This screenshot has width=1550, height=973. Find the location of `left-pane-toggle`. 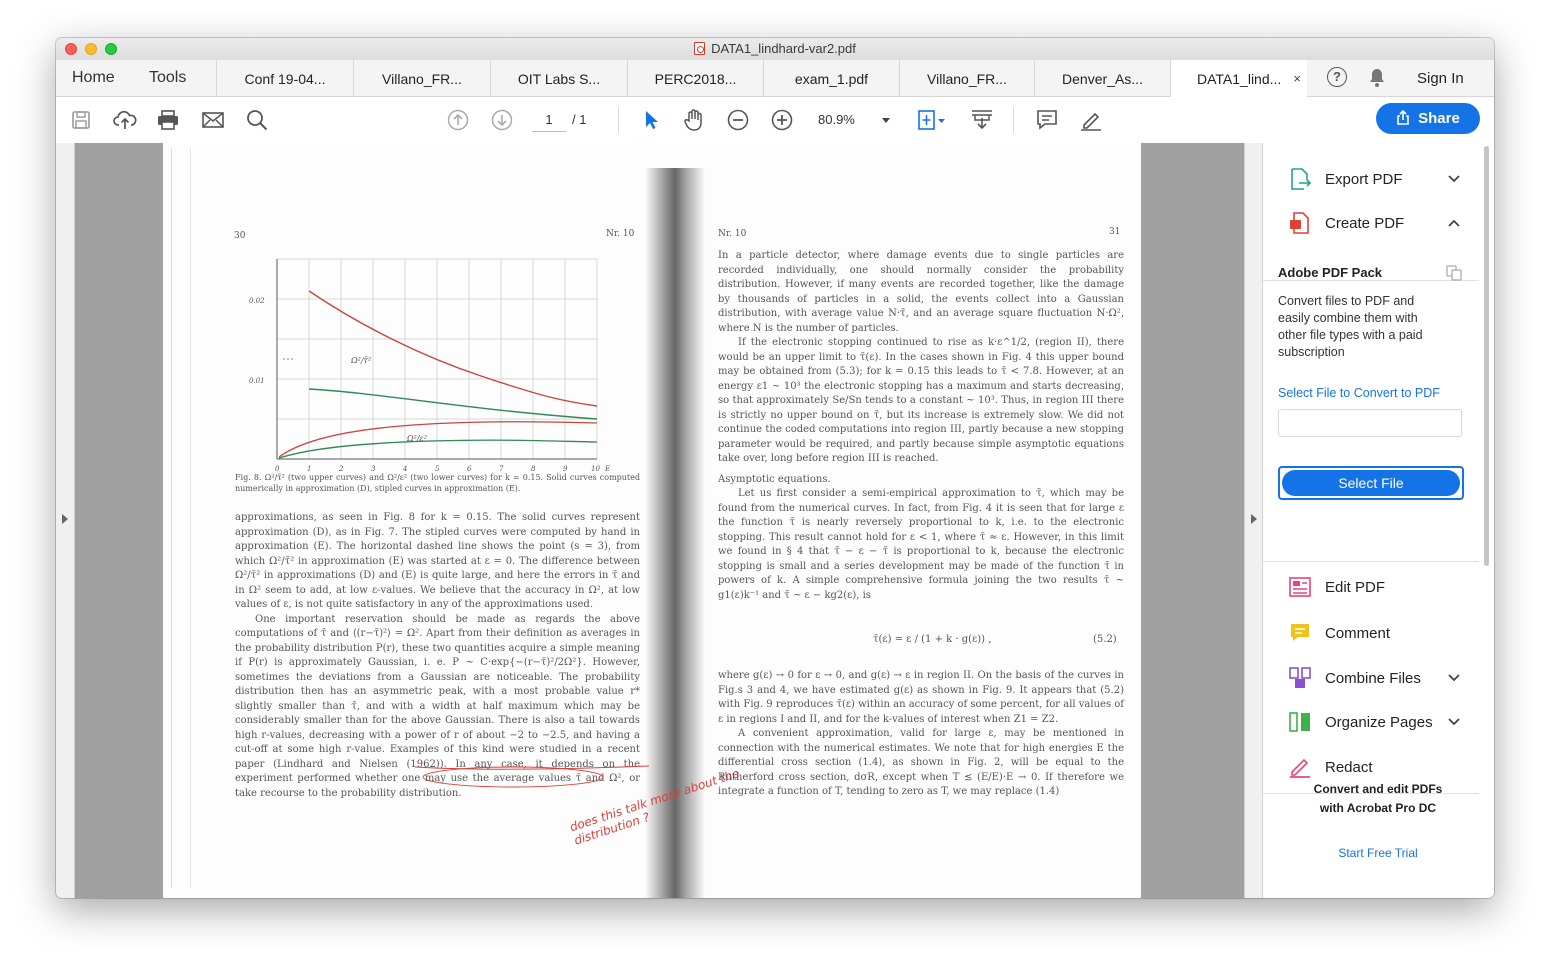

left-pane-toggle is located at coordinates (65, 520).